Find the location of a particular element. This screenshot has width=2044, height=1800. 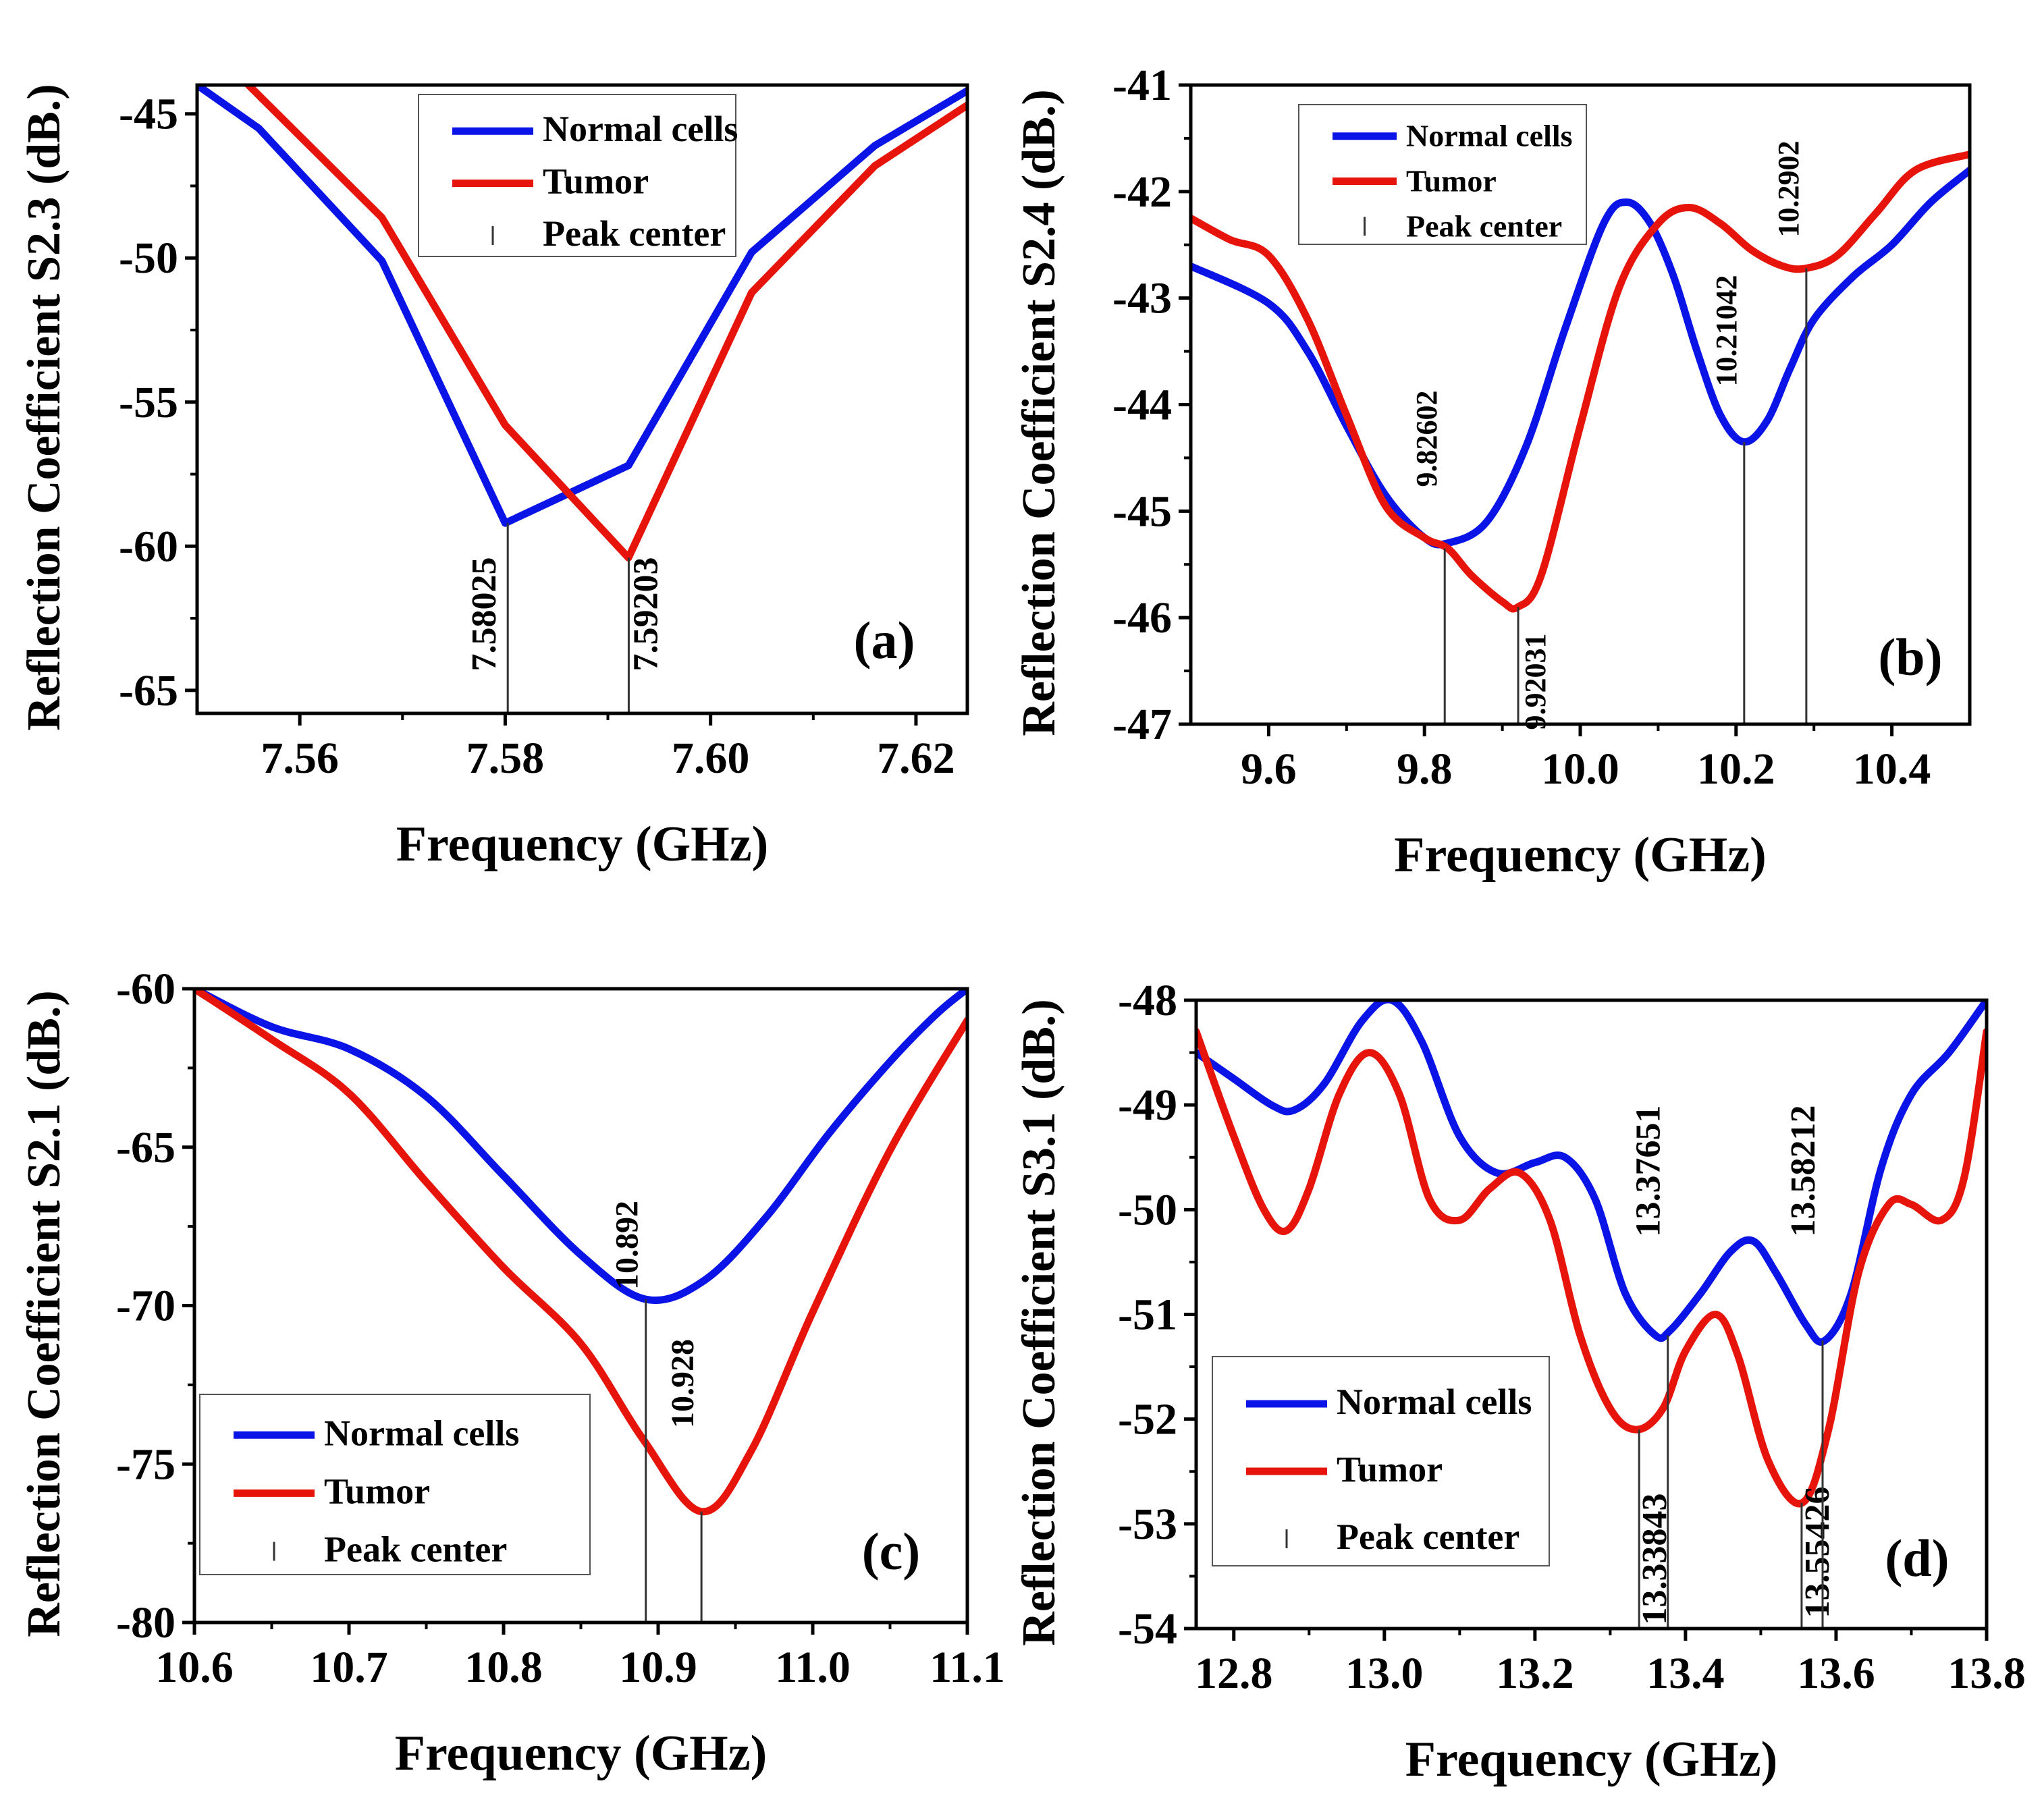

x-tick-label: 13.2 is located at coordinates (1535, 1673).